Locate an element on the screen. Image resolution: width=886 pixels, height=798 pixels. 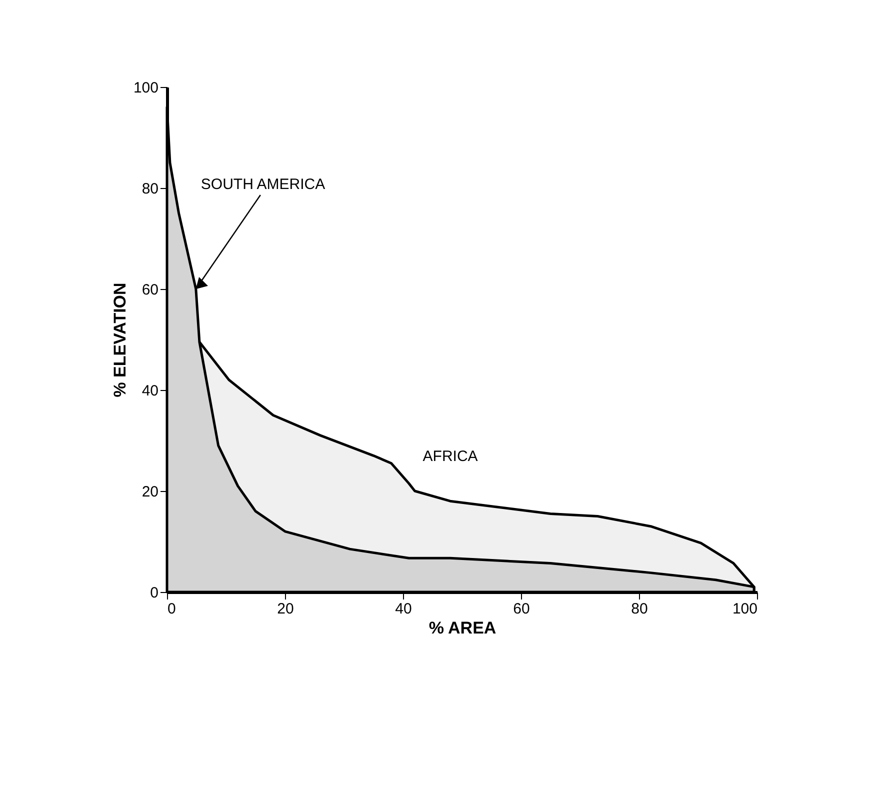
series-label: AFRICA is located at coordinates (450, 456).